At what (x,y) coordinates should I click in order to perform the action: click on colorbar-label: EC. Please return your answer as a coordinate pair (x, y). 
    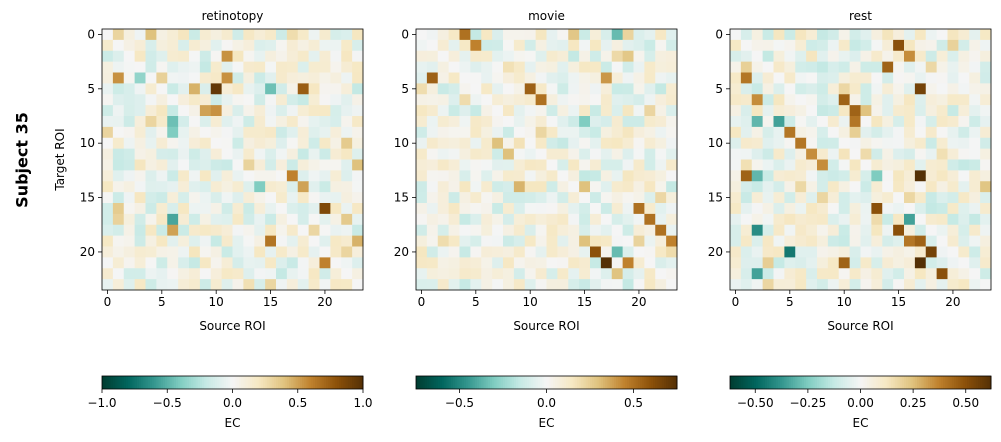
    Looking at the image, I should click on (861, 423).